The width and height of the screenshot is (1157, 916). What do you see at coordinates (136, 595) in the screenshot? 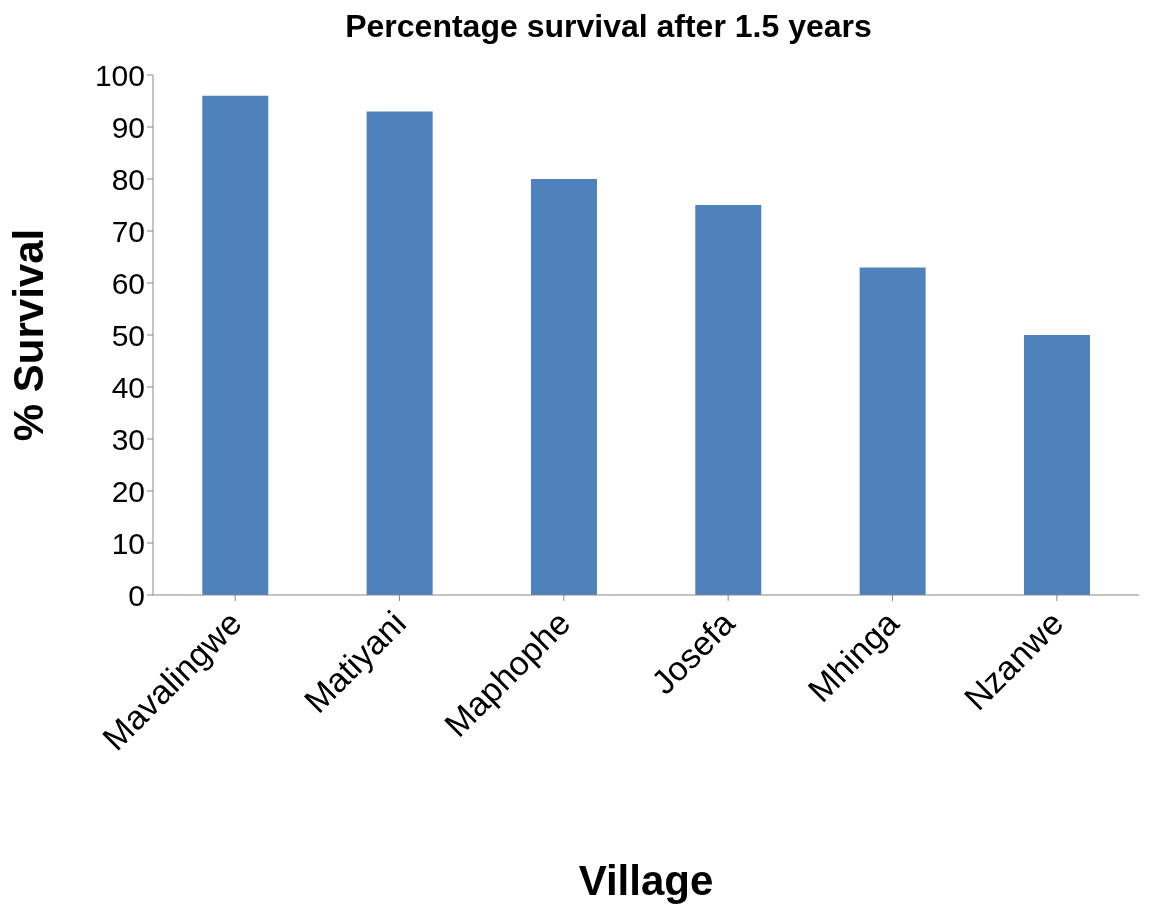
I see `y-tick-label: 0` at bounding box center [136, 595].